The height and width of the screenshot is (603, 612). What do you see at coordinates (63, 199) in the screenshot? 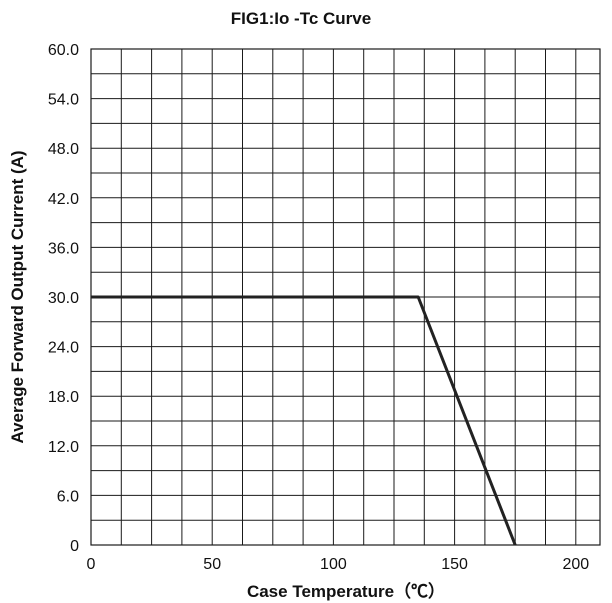
I see `y-tick-label: 42.0` at bounding box center [63, 199].